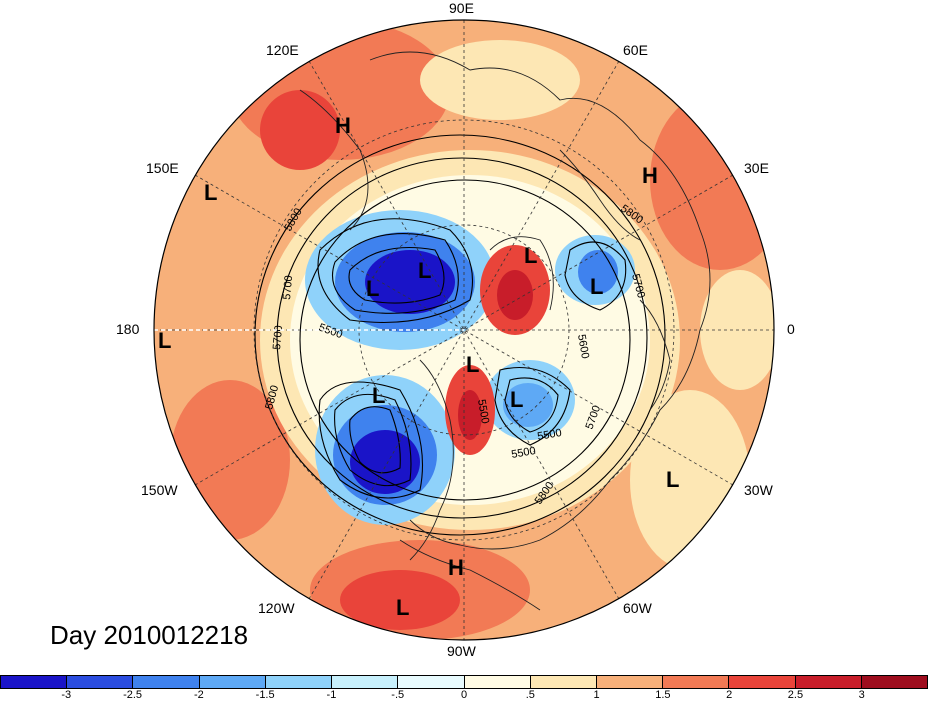  What do you see at coordinates (583, 346) in the screenshot?
I see `contour-label: 5600` at bounding box center [583, 346].